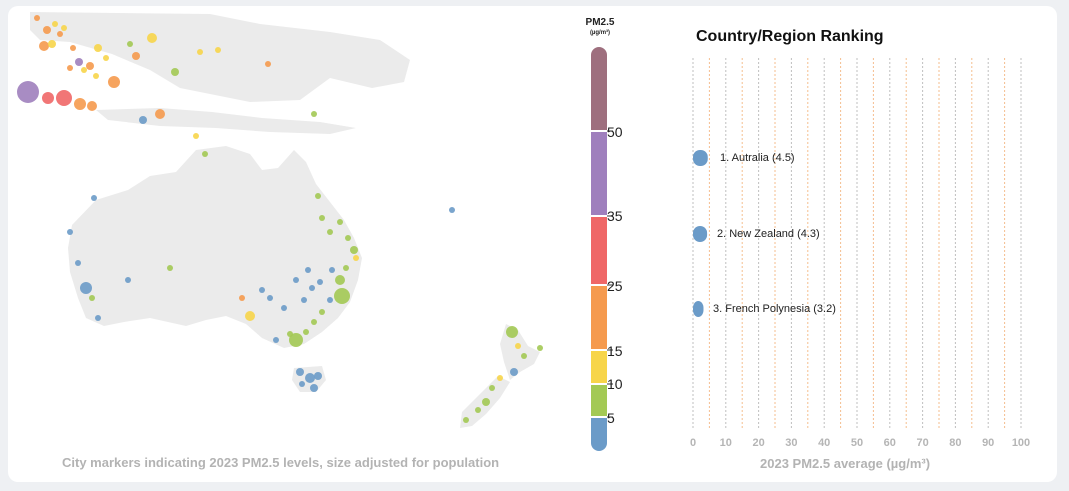 This screenshot has height=491, width=1069. Describe the element at coordinates (215, 247) in the screenshot. I see `land-australia` at that location.